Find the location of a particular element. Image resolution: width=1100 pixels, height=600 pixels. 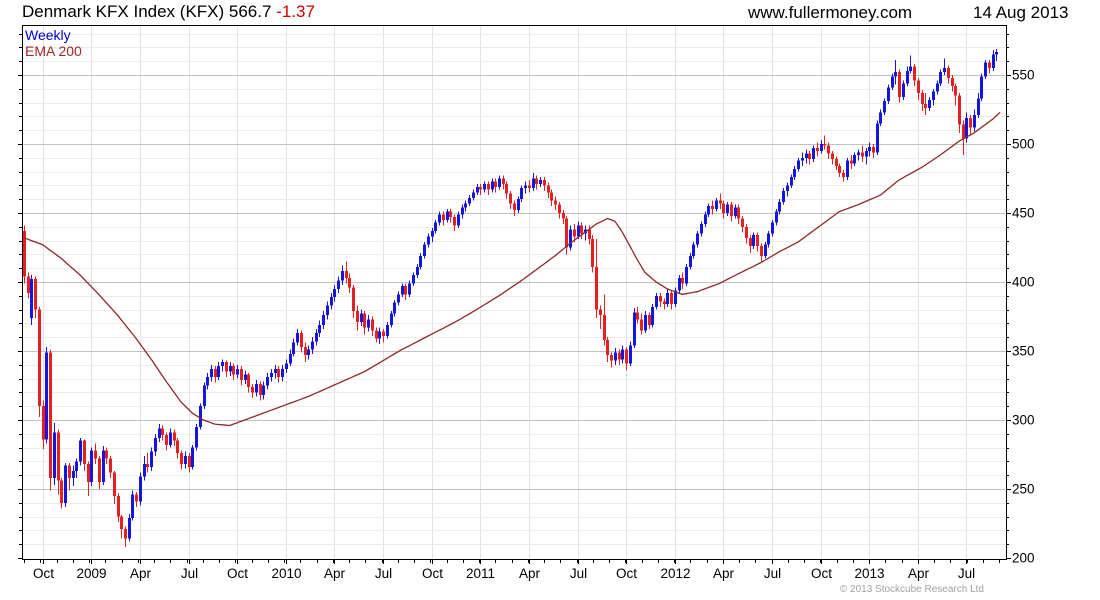

chart-change-value: -1.37 is located at coordinates (295, 11).